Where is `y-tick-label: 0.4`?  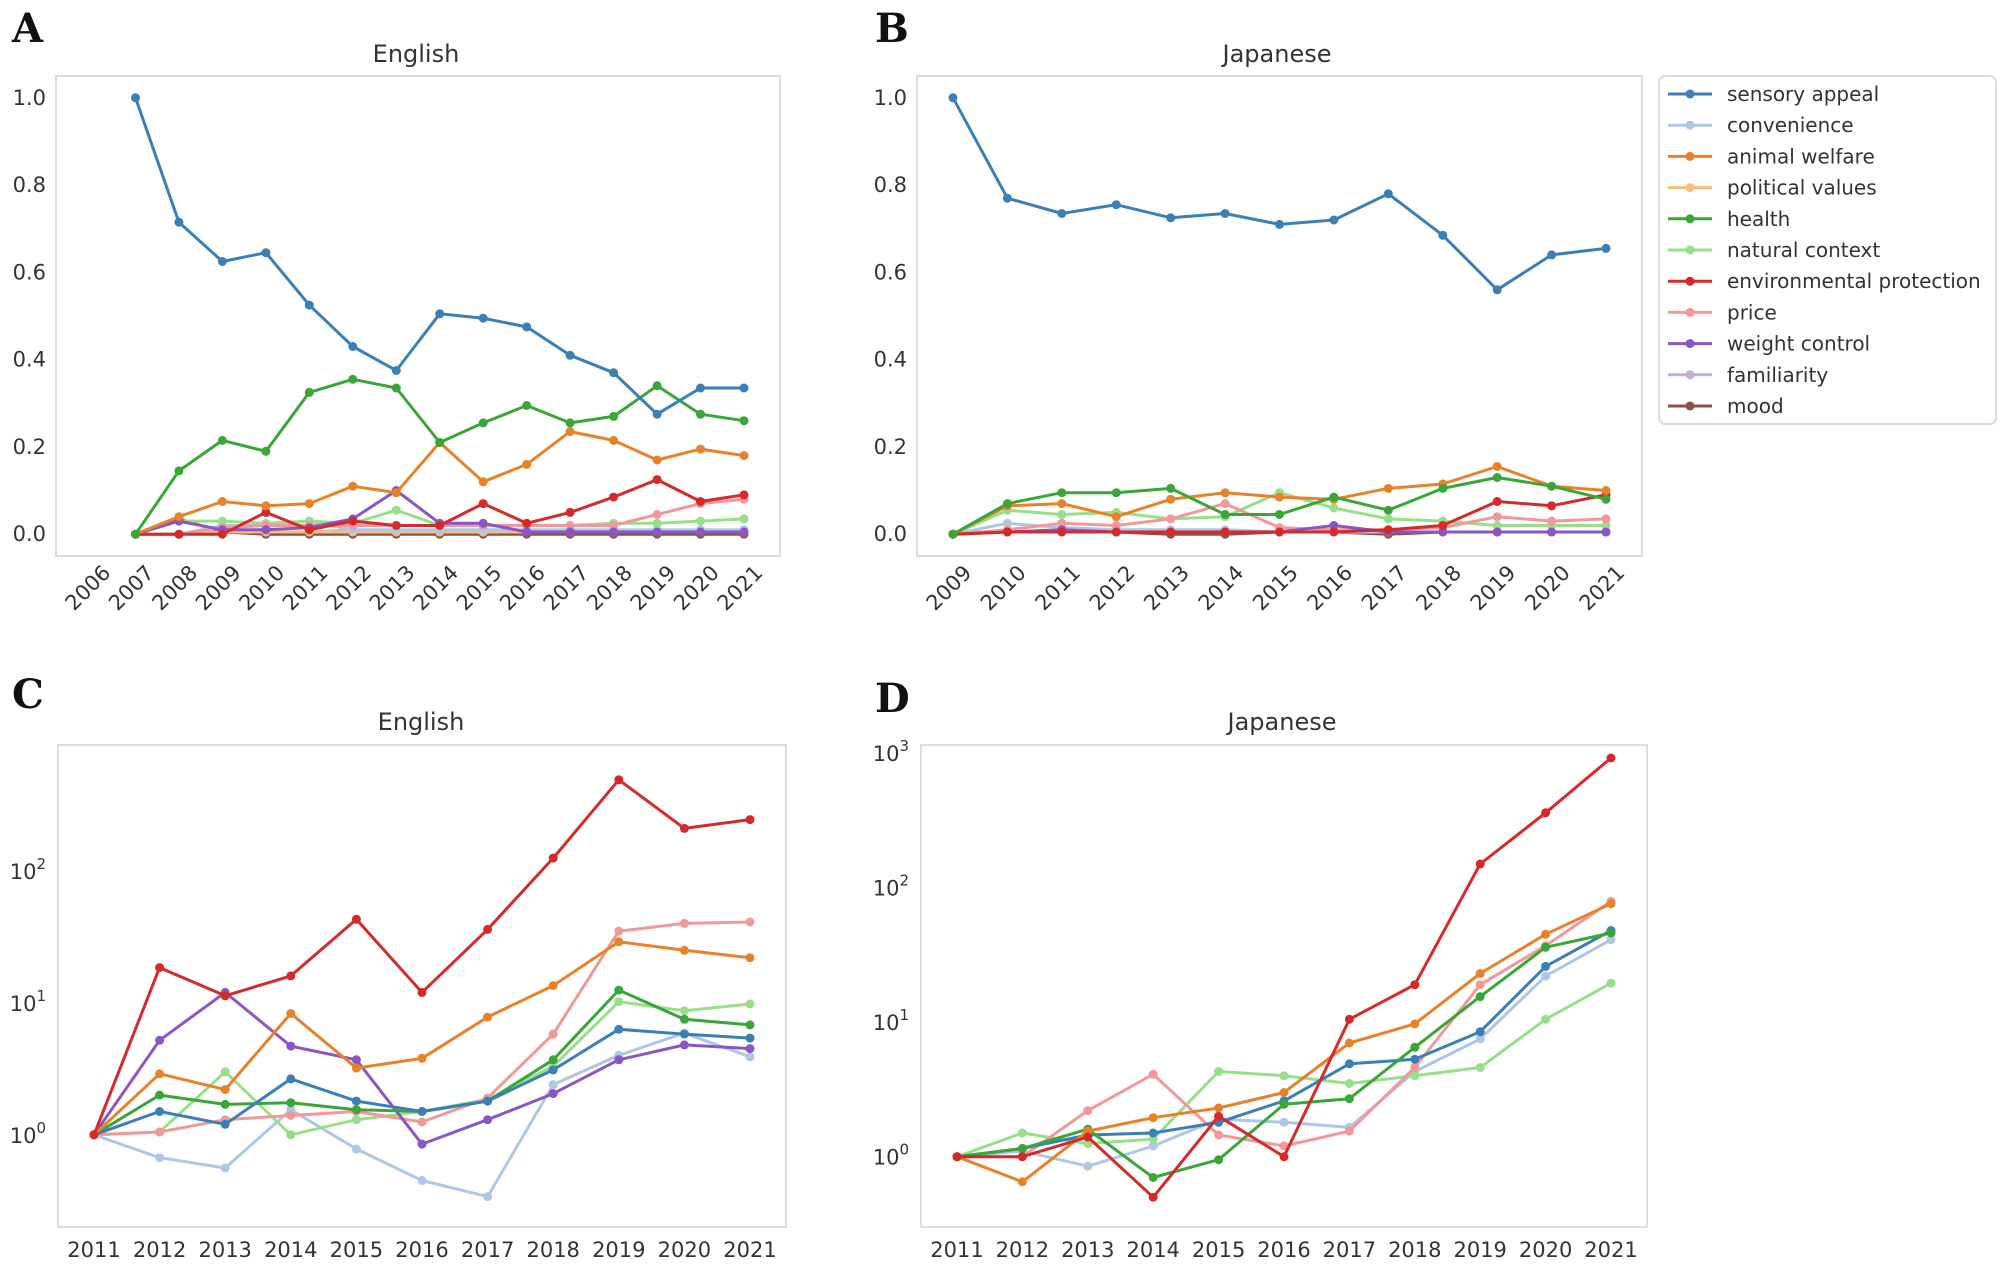
y-tick-label: 0.4 is located at coordinates (890, 360).